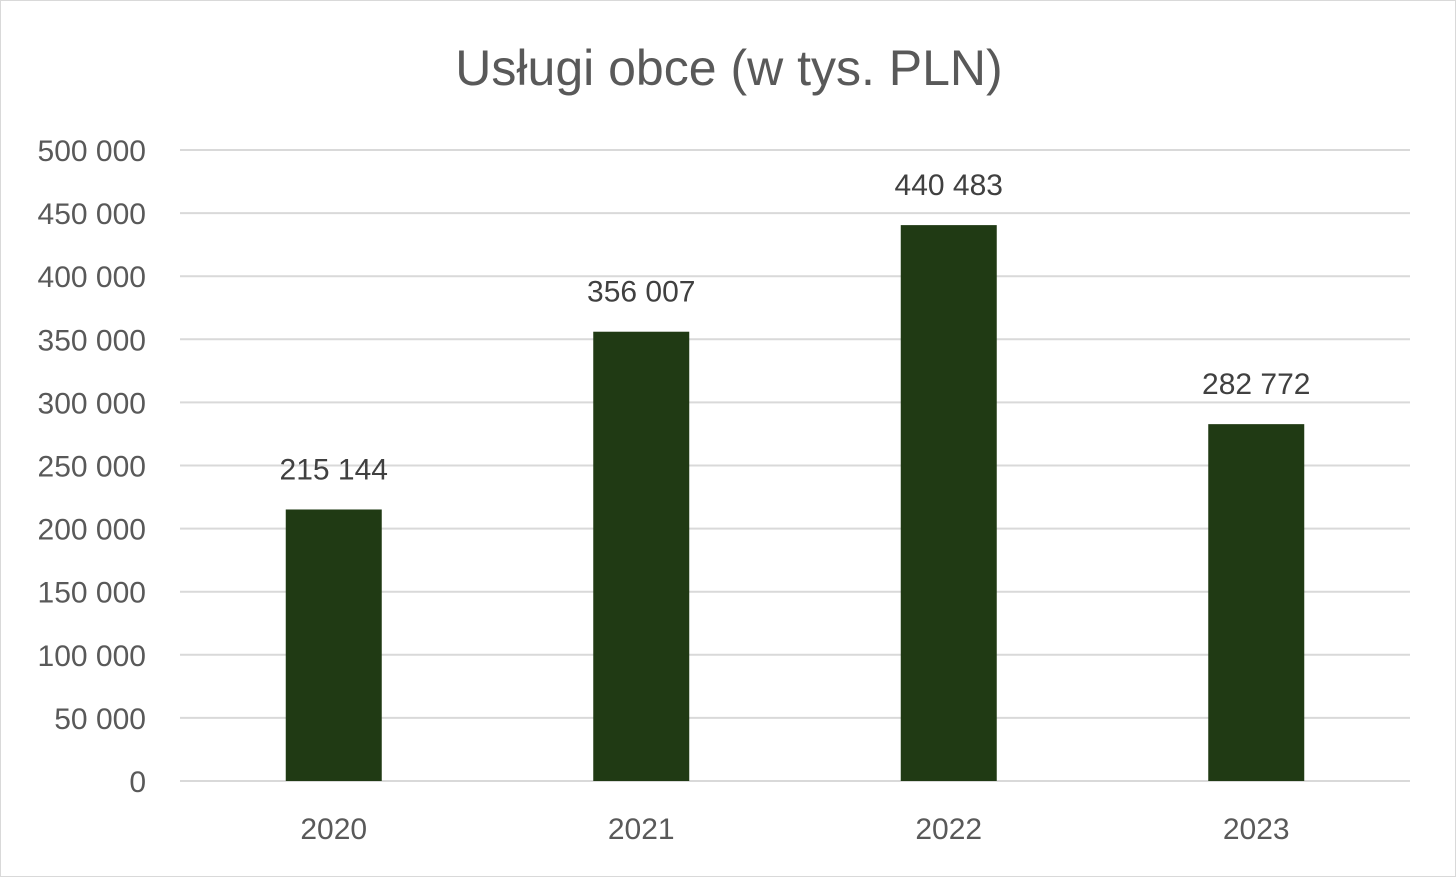  I want to click on bar-2022, so click(948, 503).